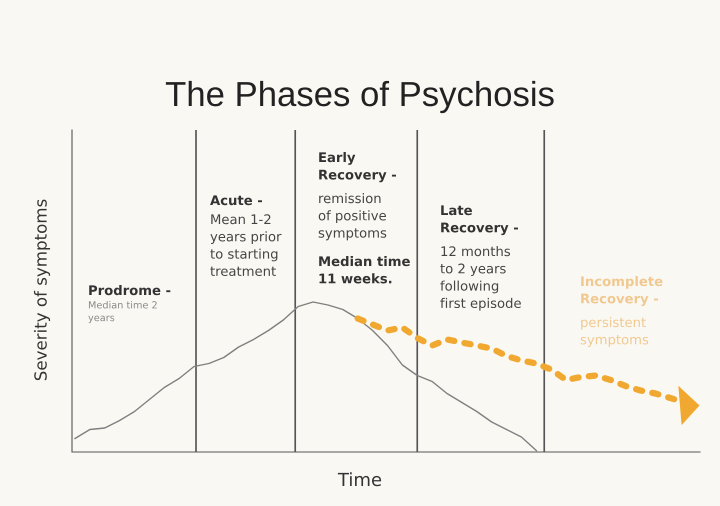 The image size is (720, 506). What do you see at coordinates (479, 220) in the screenshot?
I see `text: Late Recovery -` at bounding box center [479, 220].